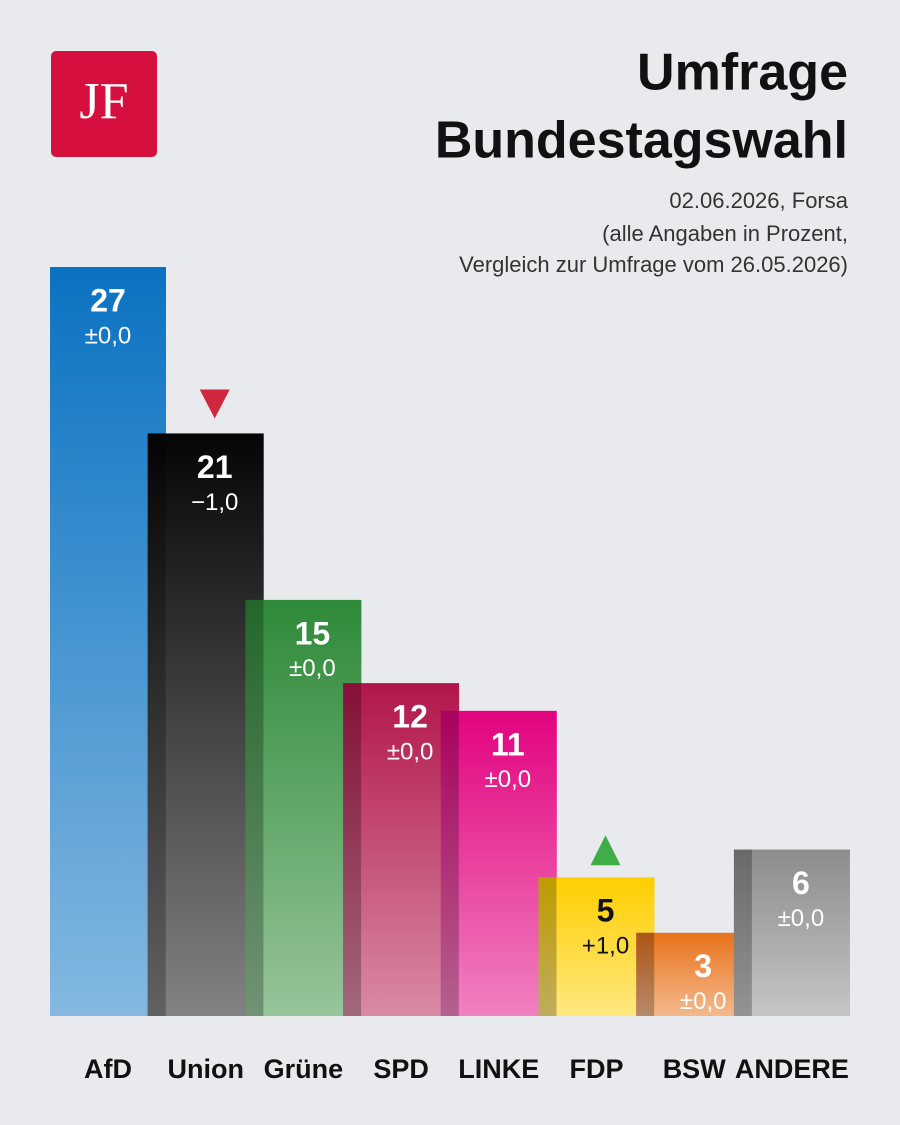 The height and width of the screenshot is (1125, 900). I want to click on chart-title: Umfrage, so click(742, 73).